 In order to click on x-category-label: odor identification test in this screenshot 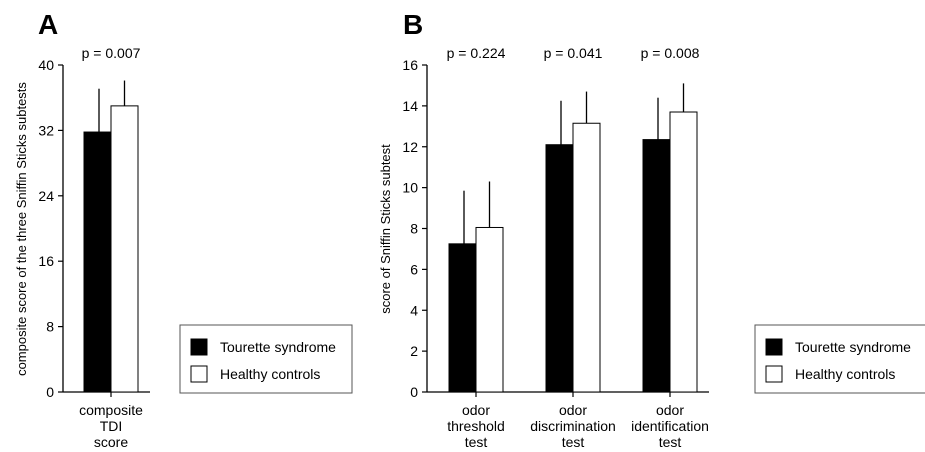, I will do `click(670, 426)`.